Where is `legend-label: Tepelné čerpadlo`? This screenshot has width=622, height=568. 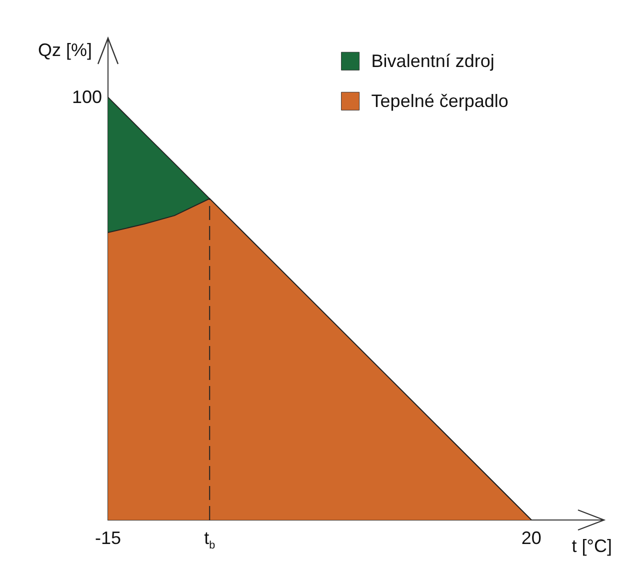
legend-label: Tepelné čerpadlo is located at coordinates (439, 101).